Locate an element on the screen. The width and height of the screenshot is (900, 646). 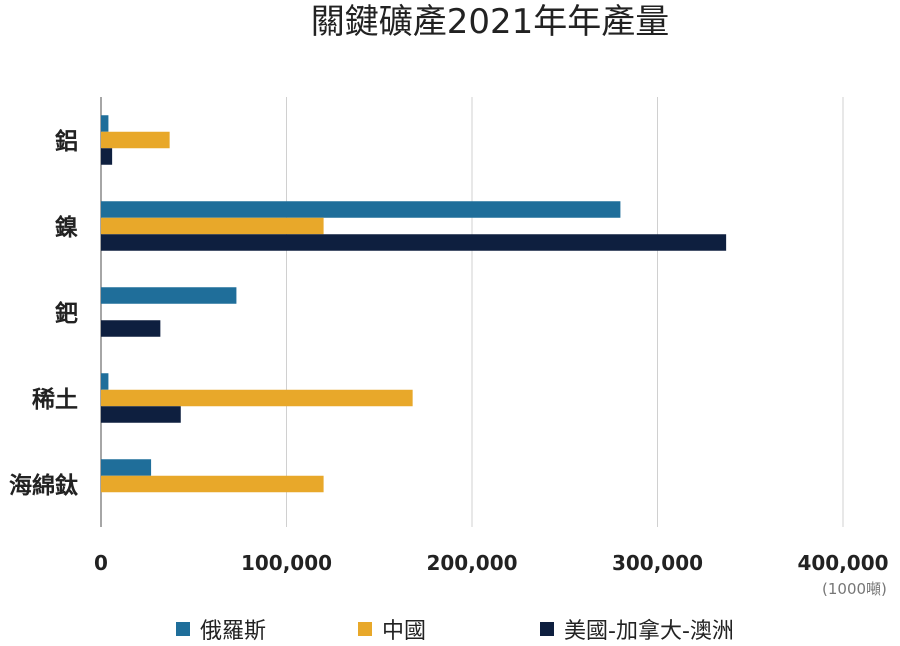
chart-title: 關鍵礦產2021年年產量 is located at coordinates (490, 22).